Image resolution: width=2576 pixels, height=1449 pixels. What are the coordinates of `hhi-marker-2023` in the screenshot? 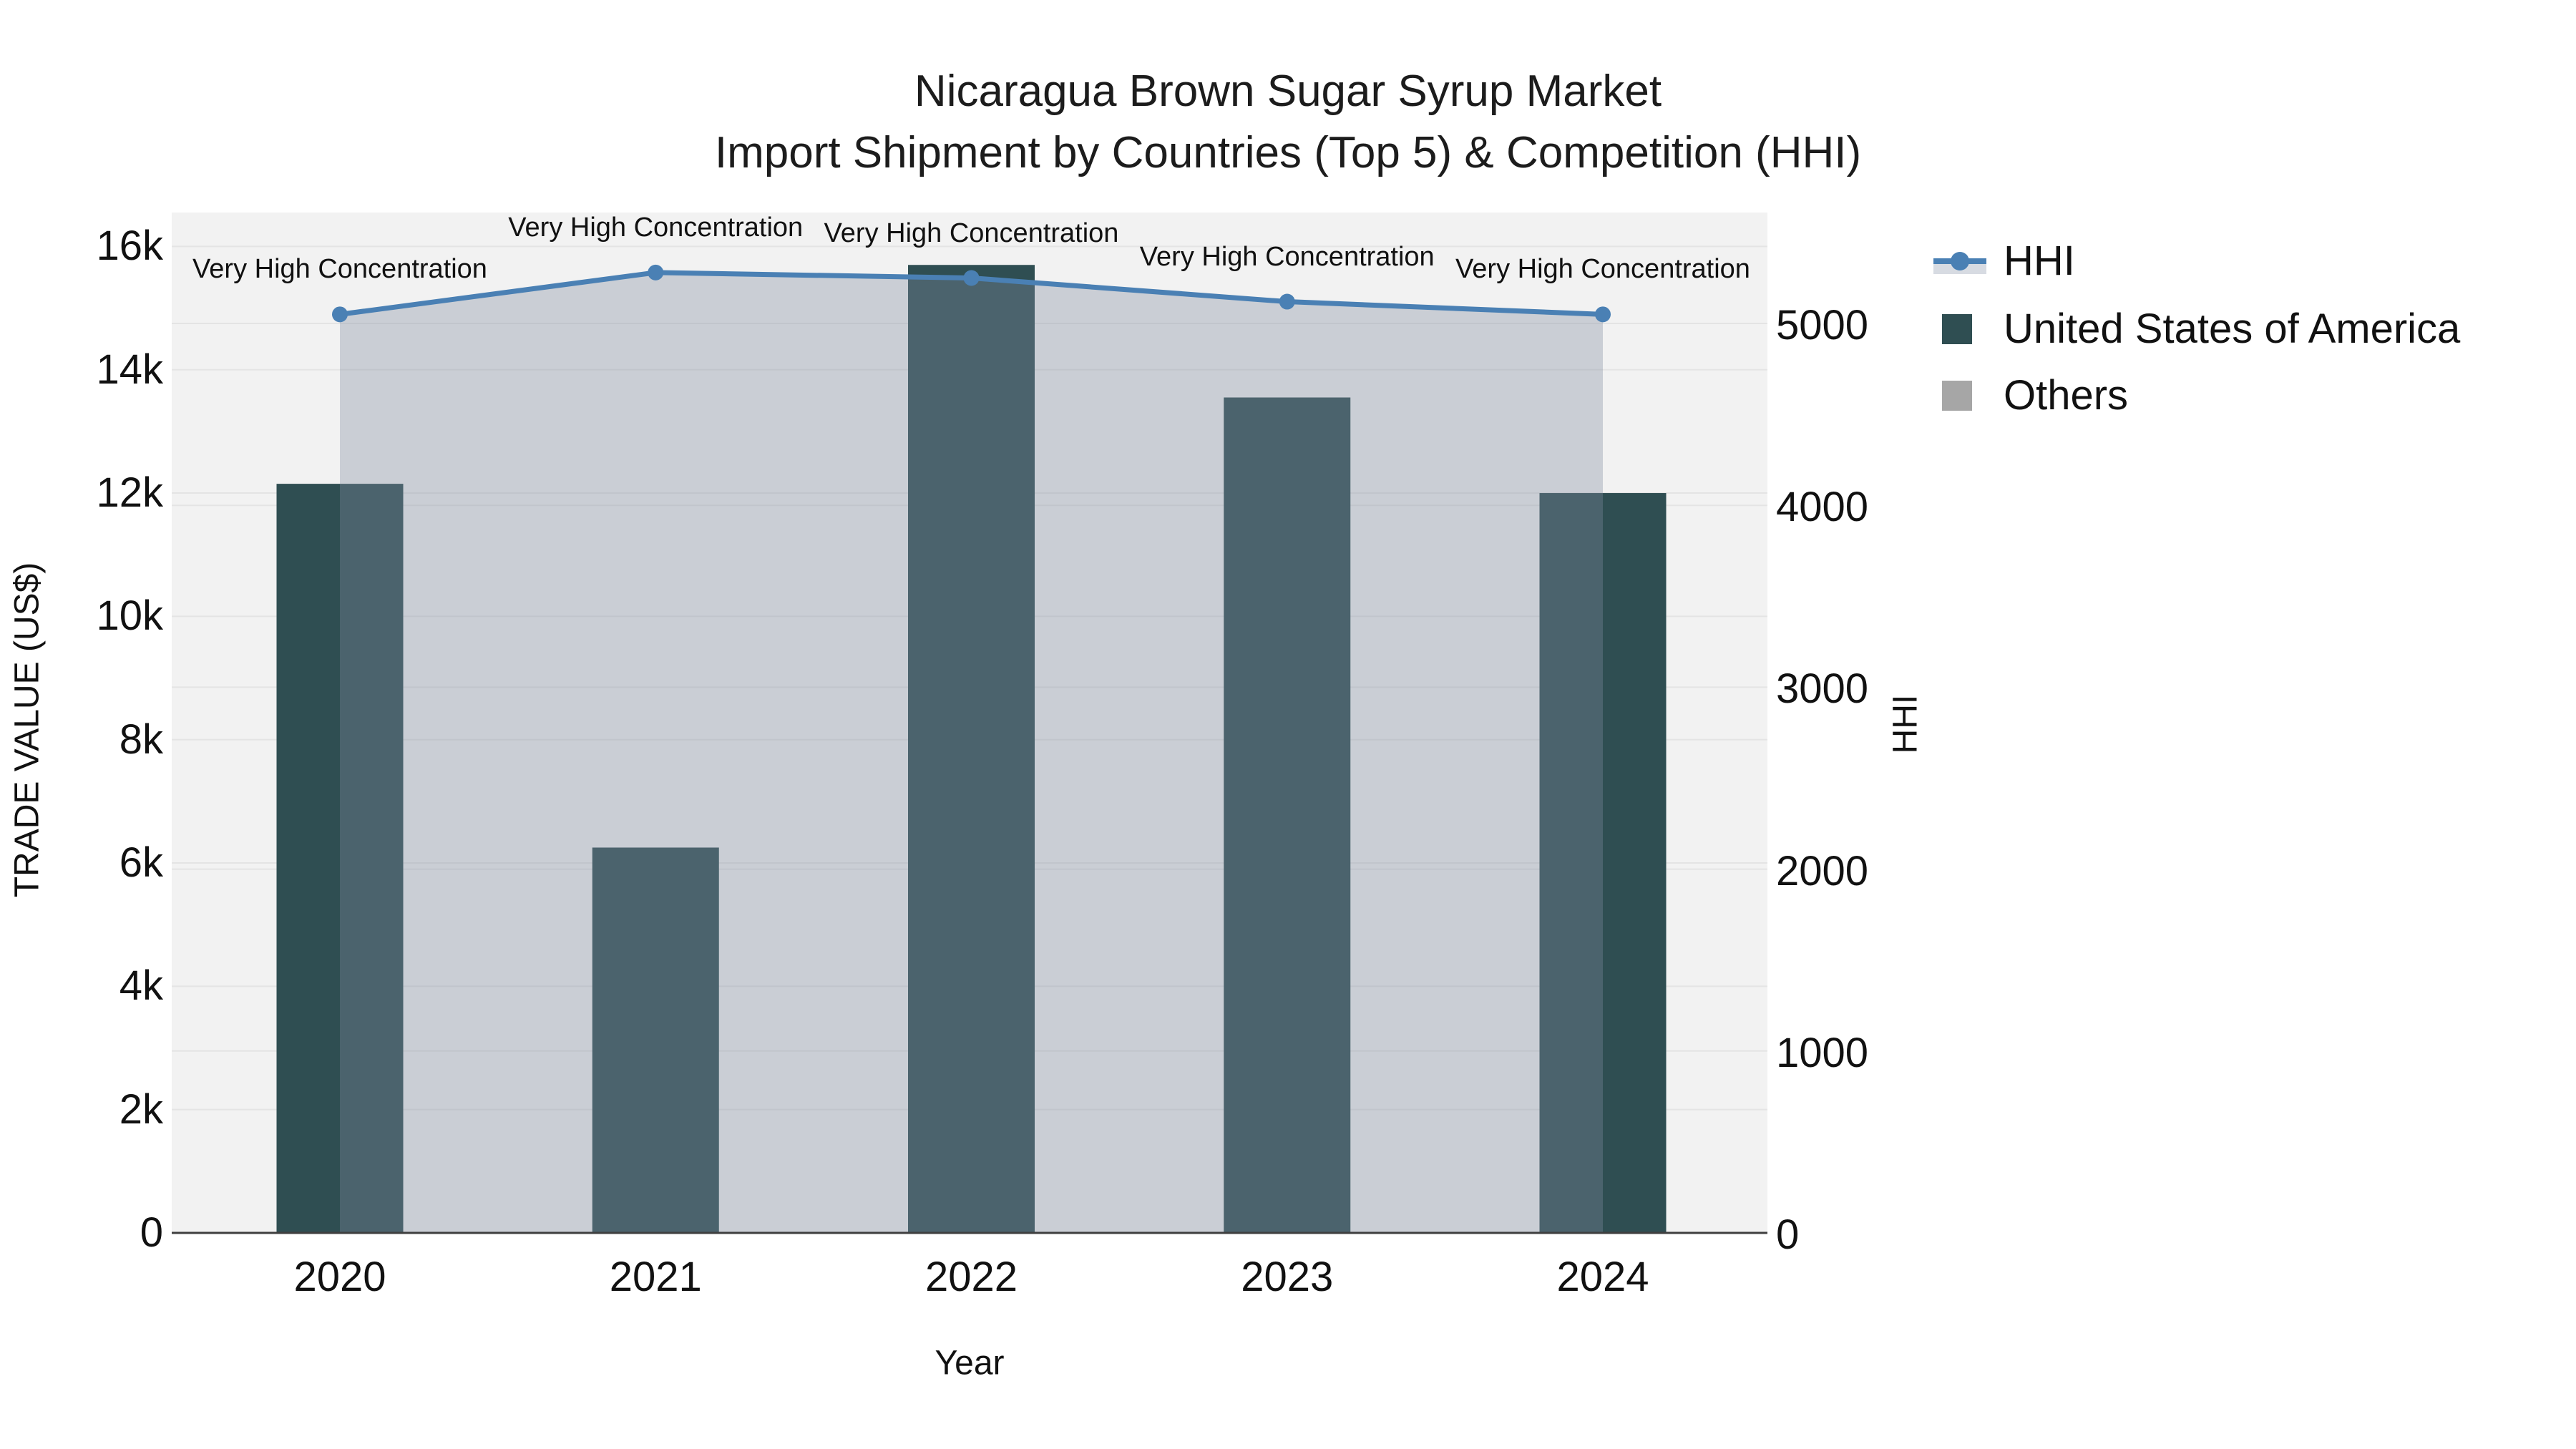 It's located at (1287, 301).